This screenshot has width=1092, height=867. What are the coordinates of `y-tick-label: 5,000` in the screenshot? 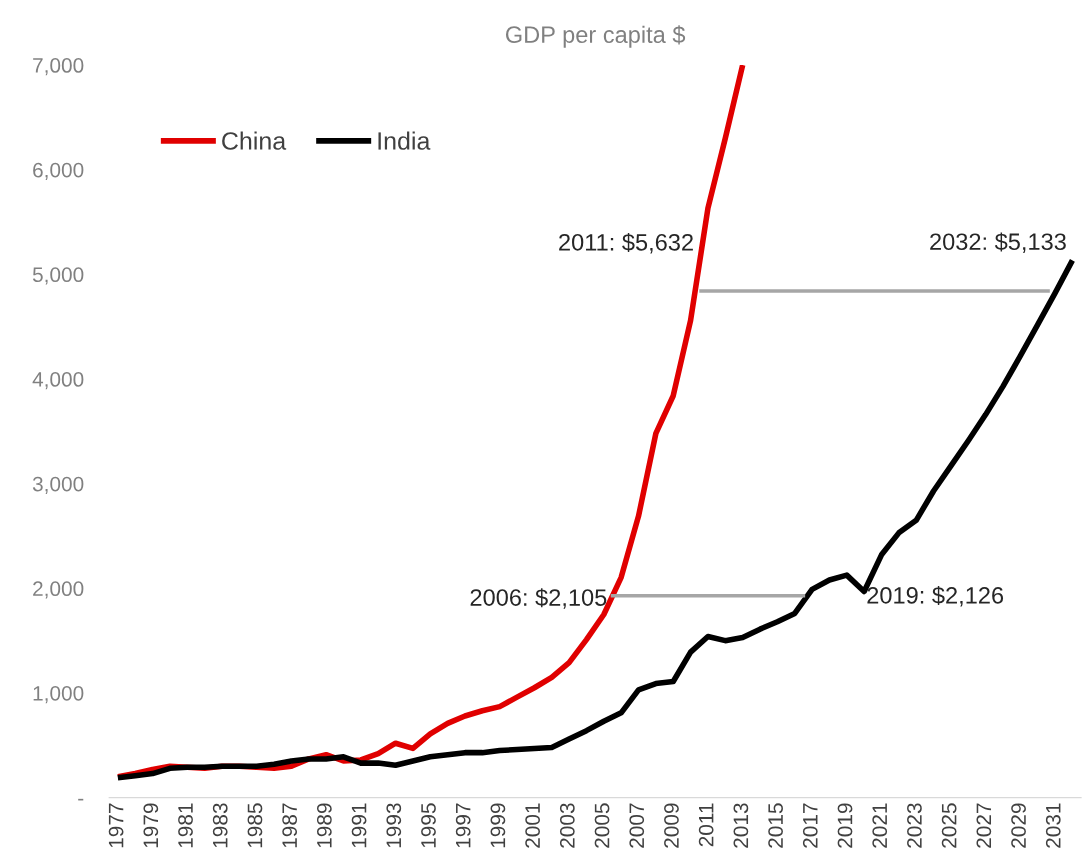 It's located at (58, 276).